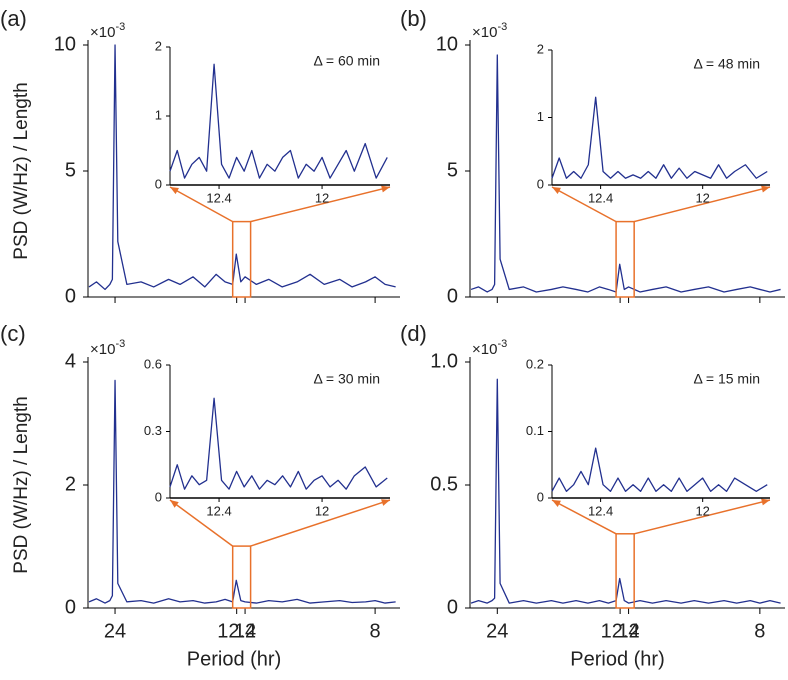 The width and height of the screenshot is (788, 680). What do you see at coordinates (13, 333) in the screenshot?
I see `panel-label: (c)` at bounding box center [13, 333].